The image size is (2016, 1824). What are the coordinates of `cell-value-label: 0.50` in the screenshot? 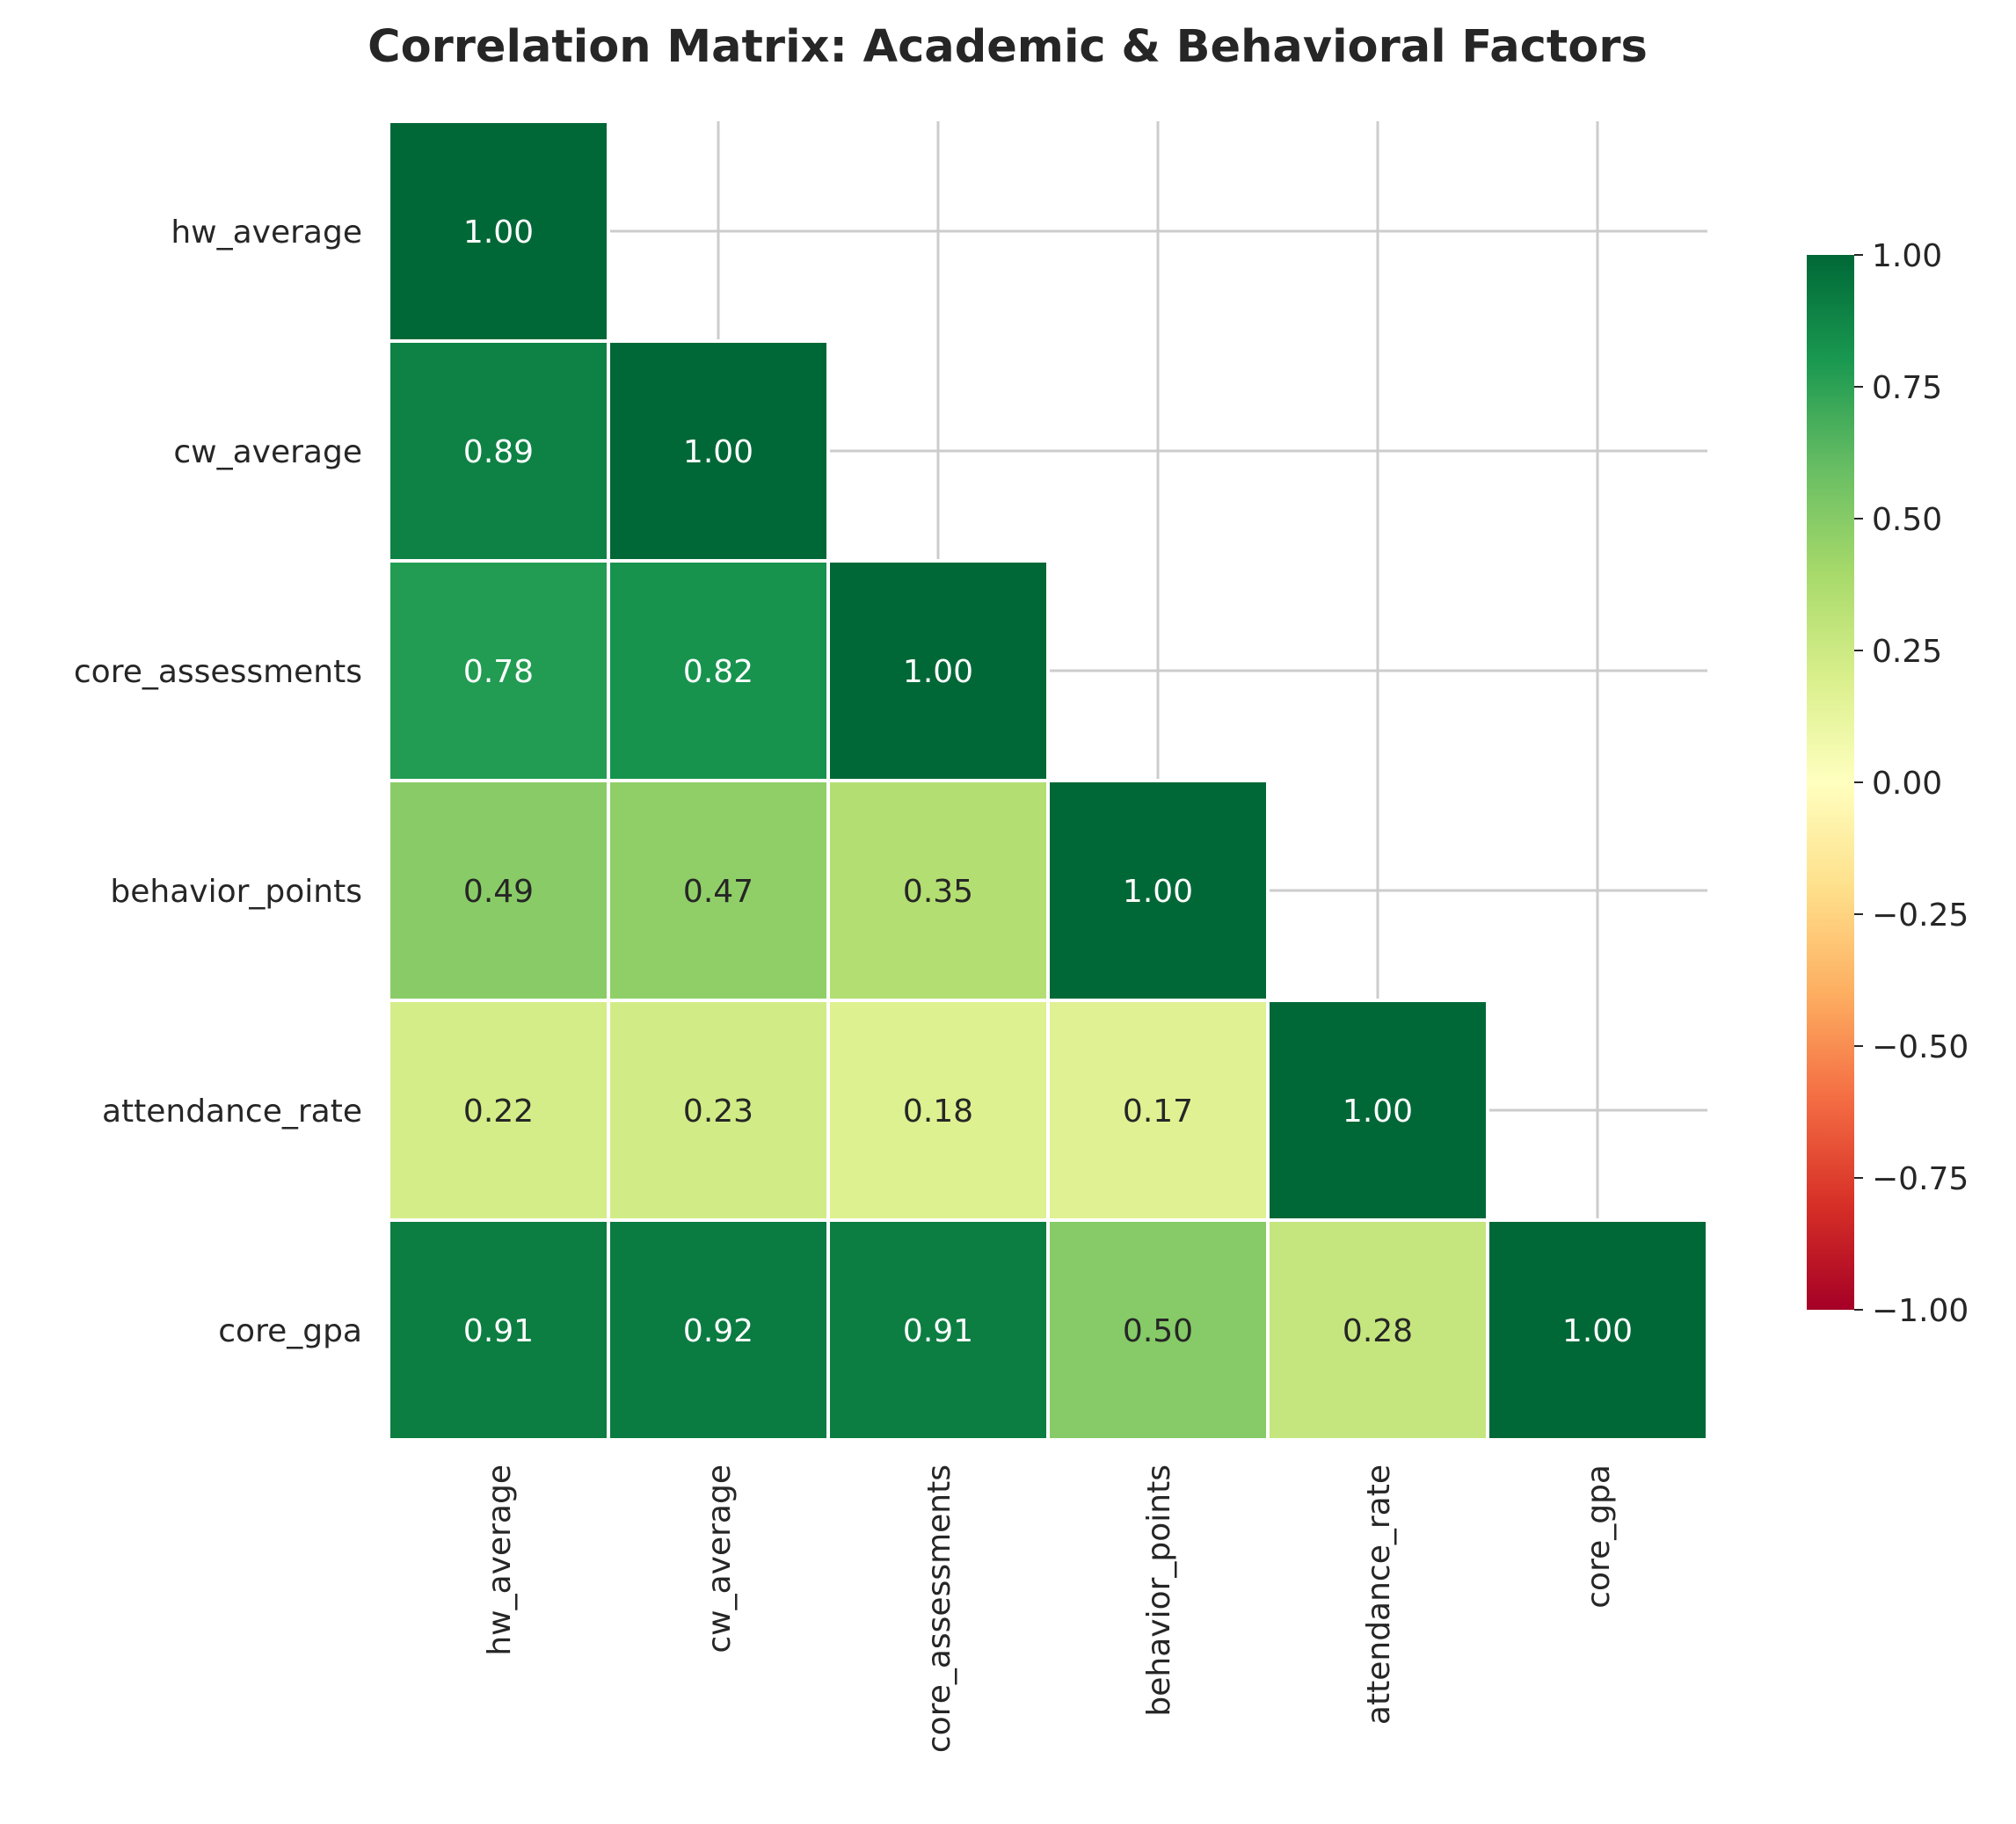 It's located at (1158, 1331).